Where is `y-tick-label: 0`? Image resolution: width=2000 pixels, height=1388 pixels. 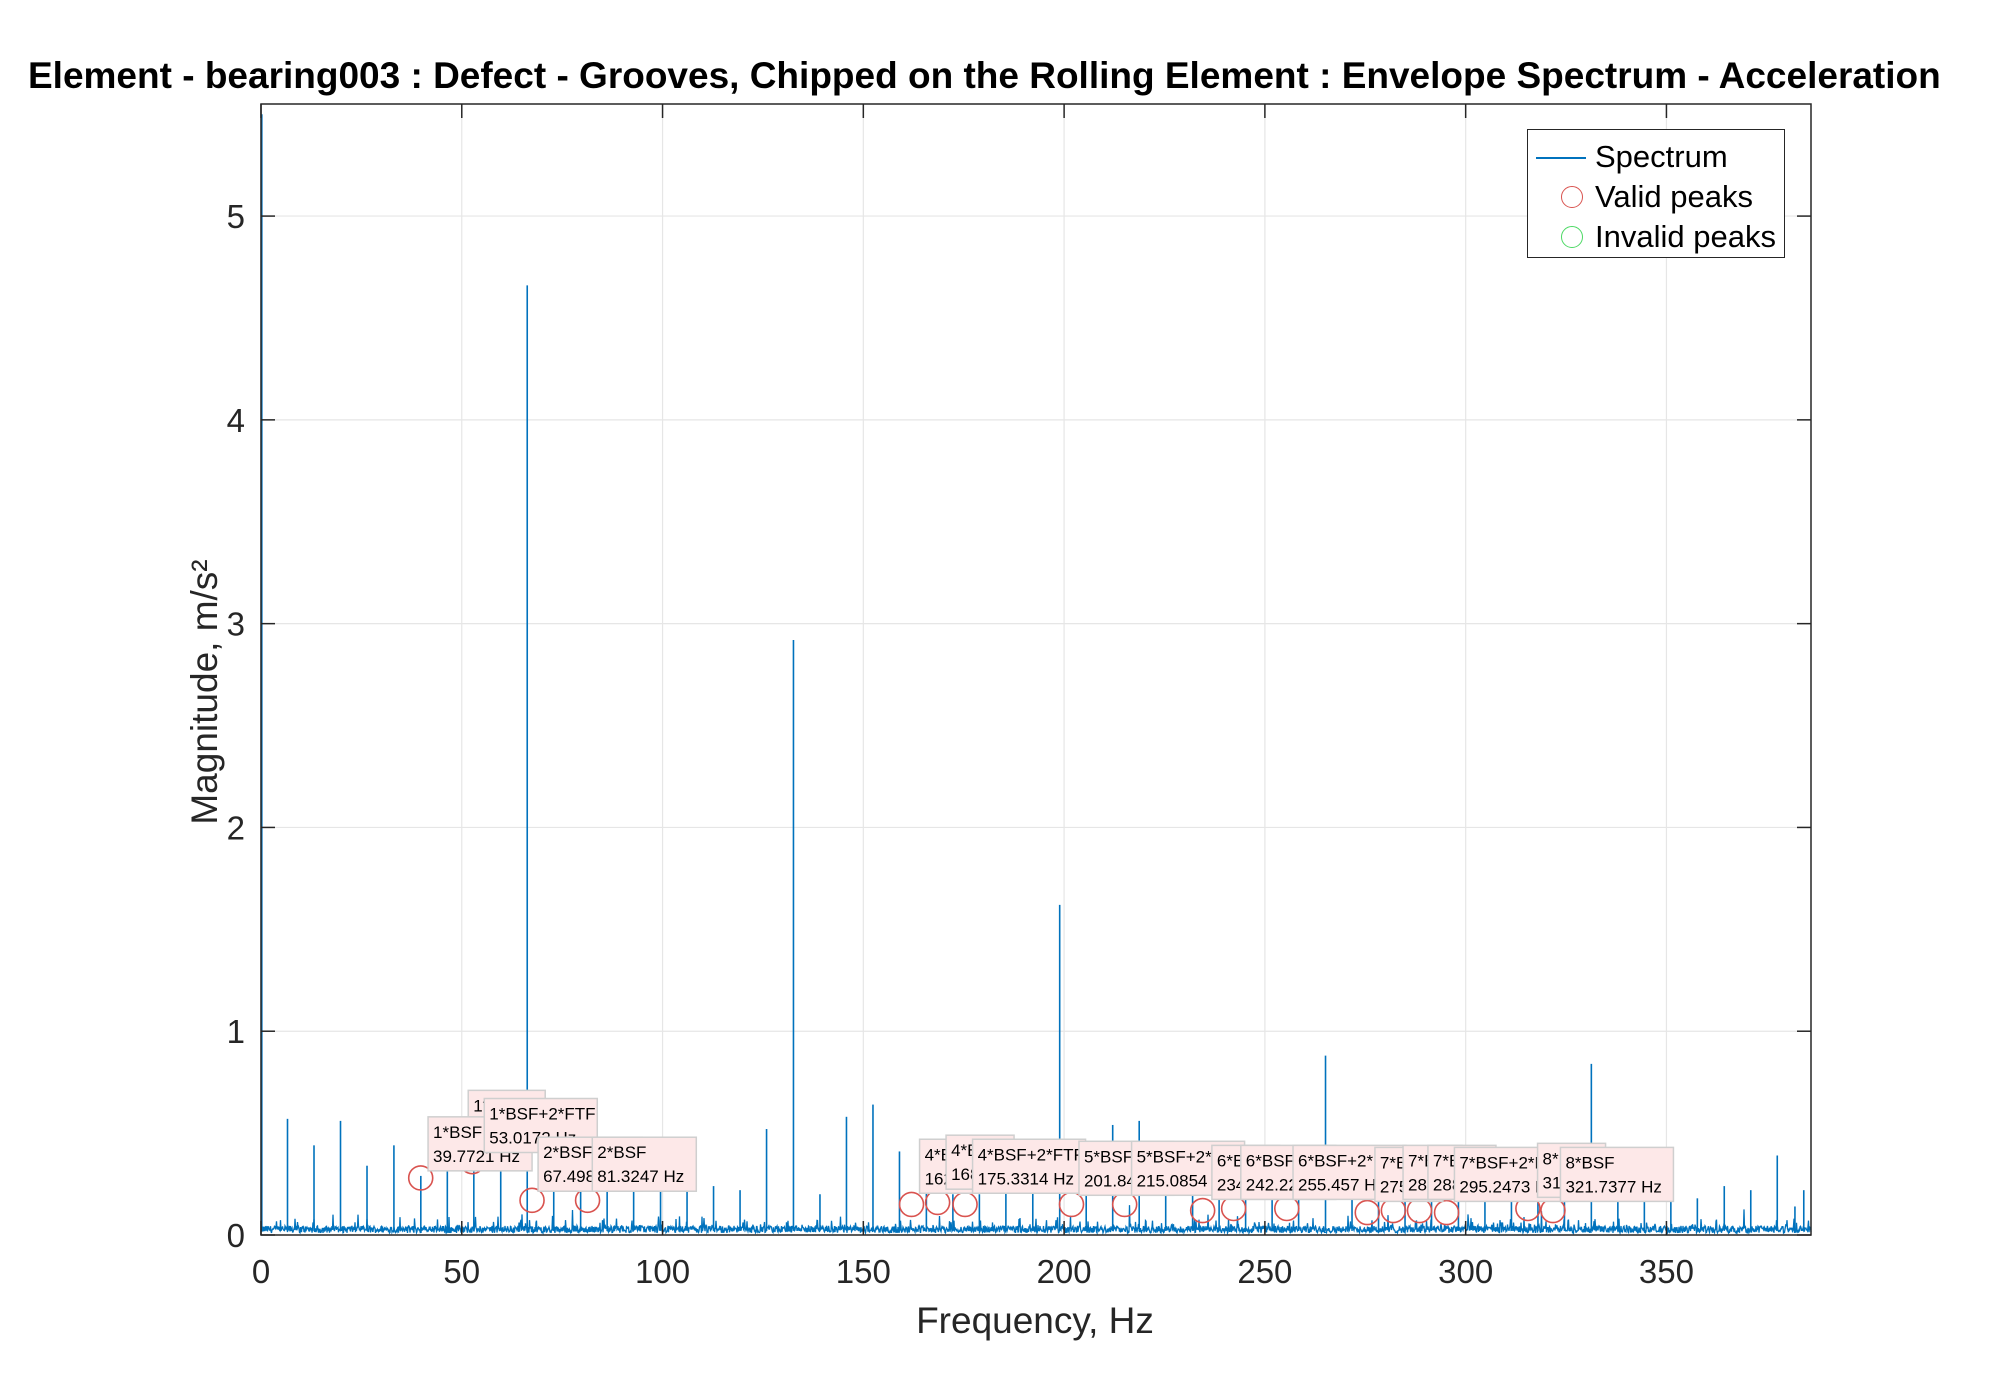
y-tick-label: 0 is located at coordinates (236, 1235).